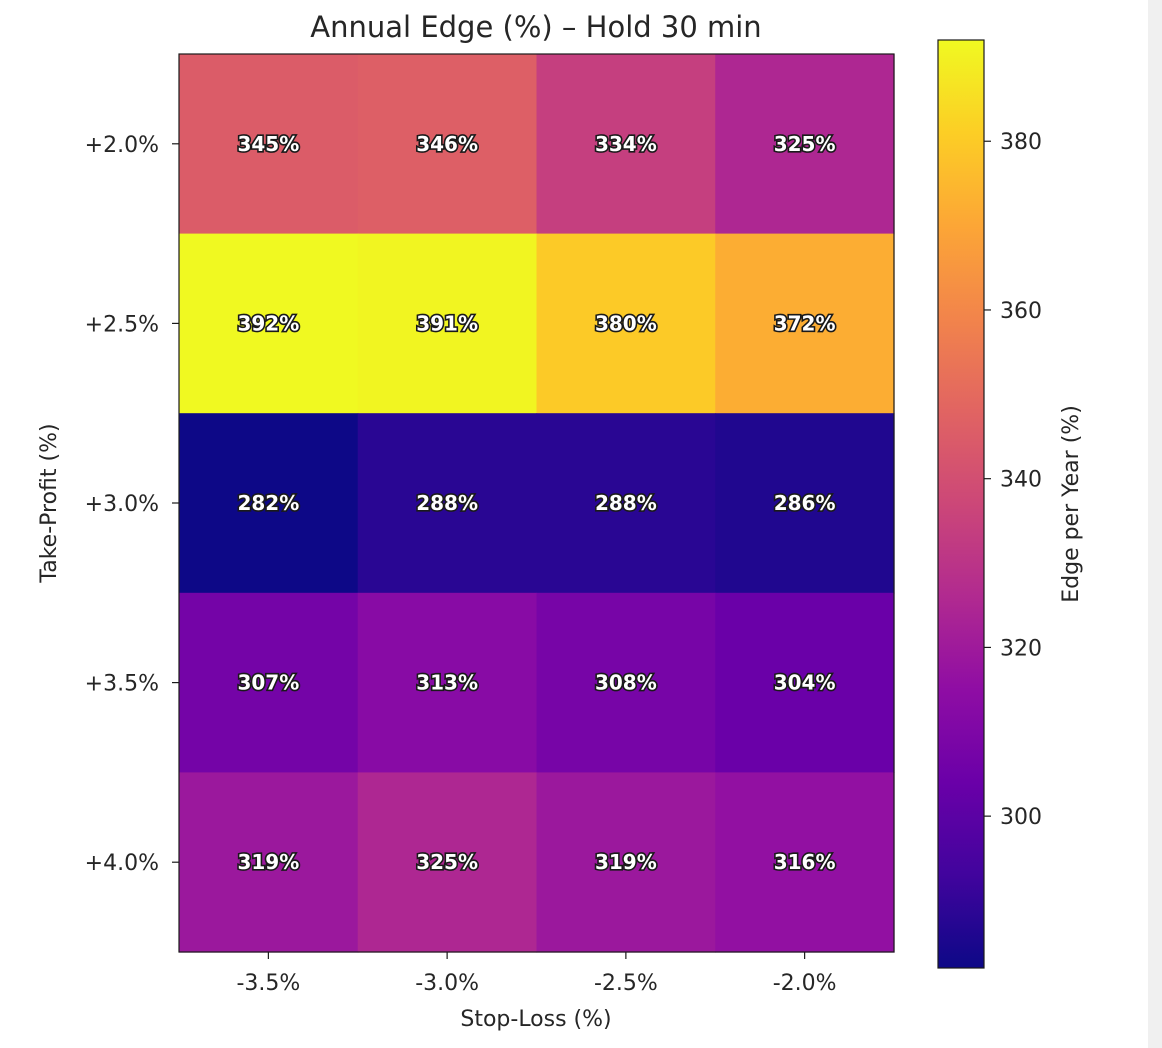 Image resolution: width=1162 pixels, height=1048 pixels. What do you see at coordinates (1021, 480) in the screenshot?
I see `colorbar-tick-label: 340` at bounding box center [1021, 480].